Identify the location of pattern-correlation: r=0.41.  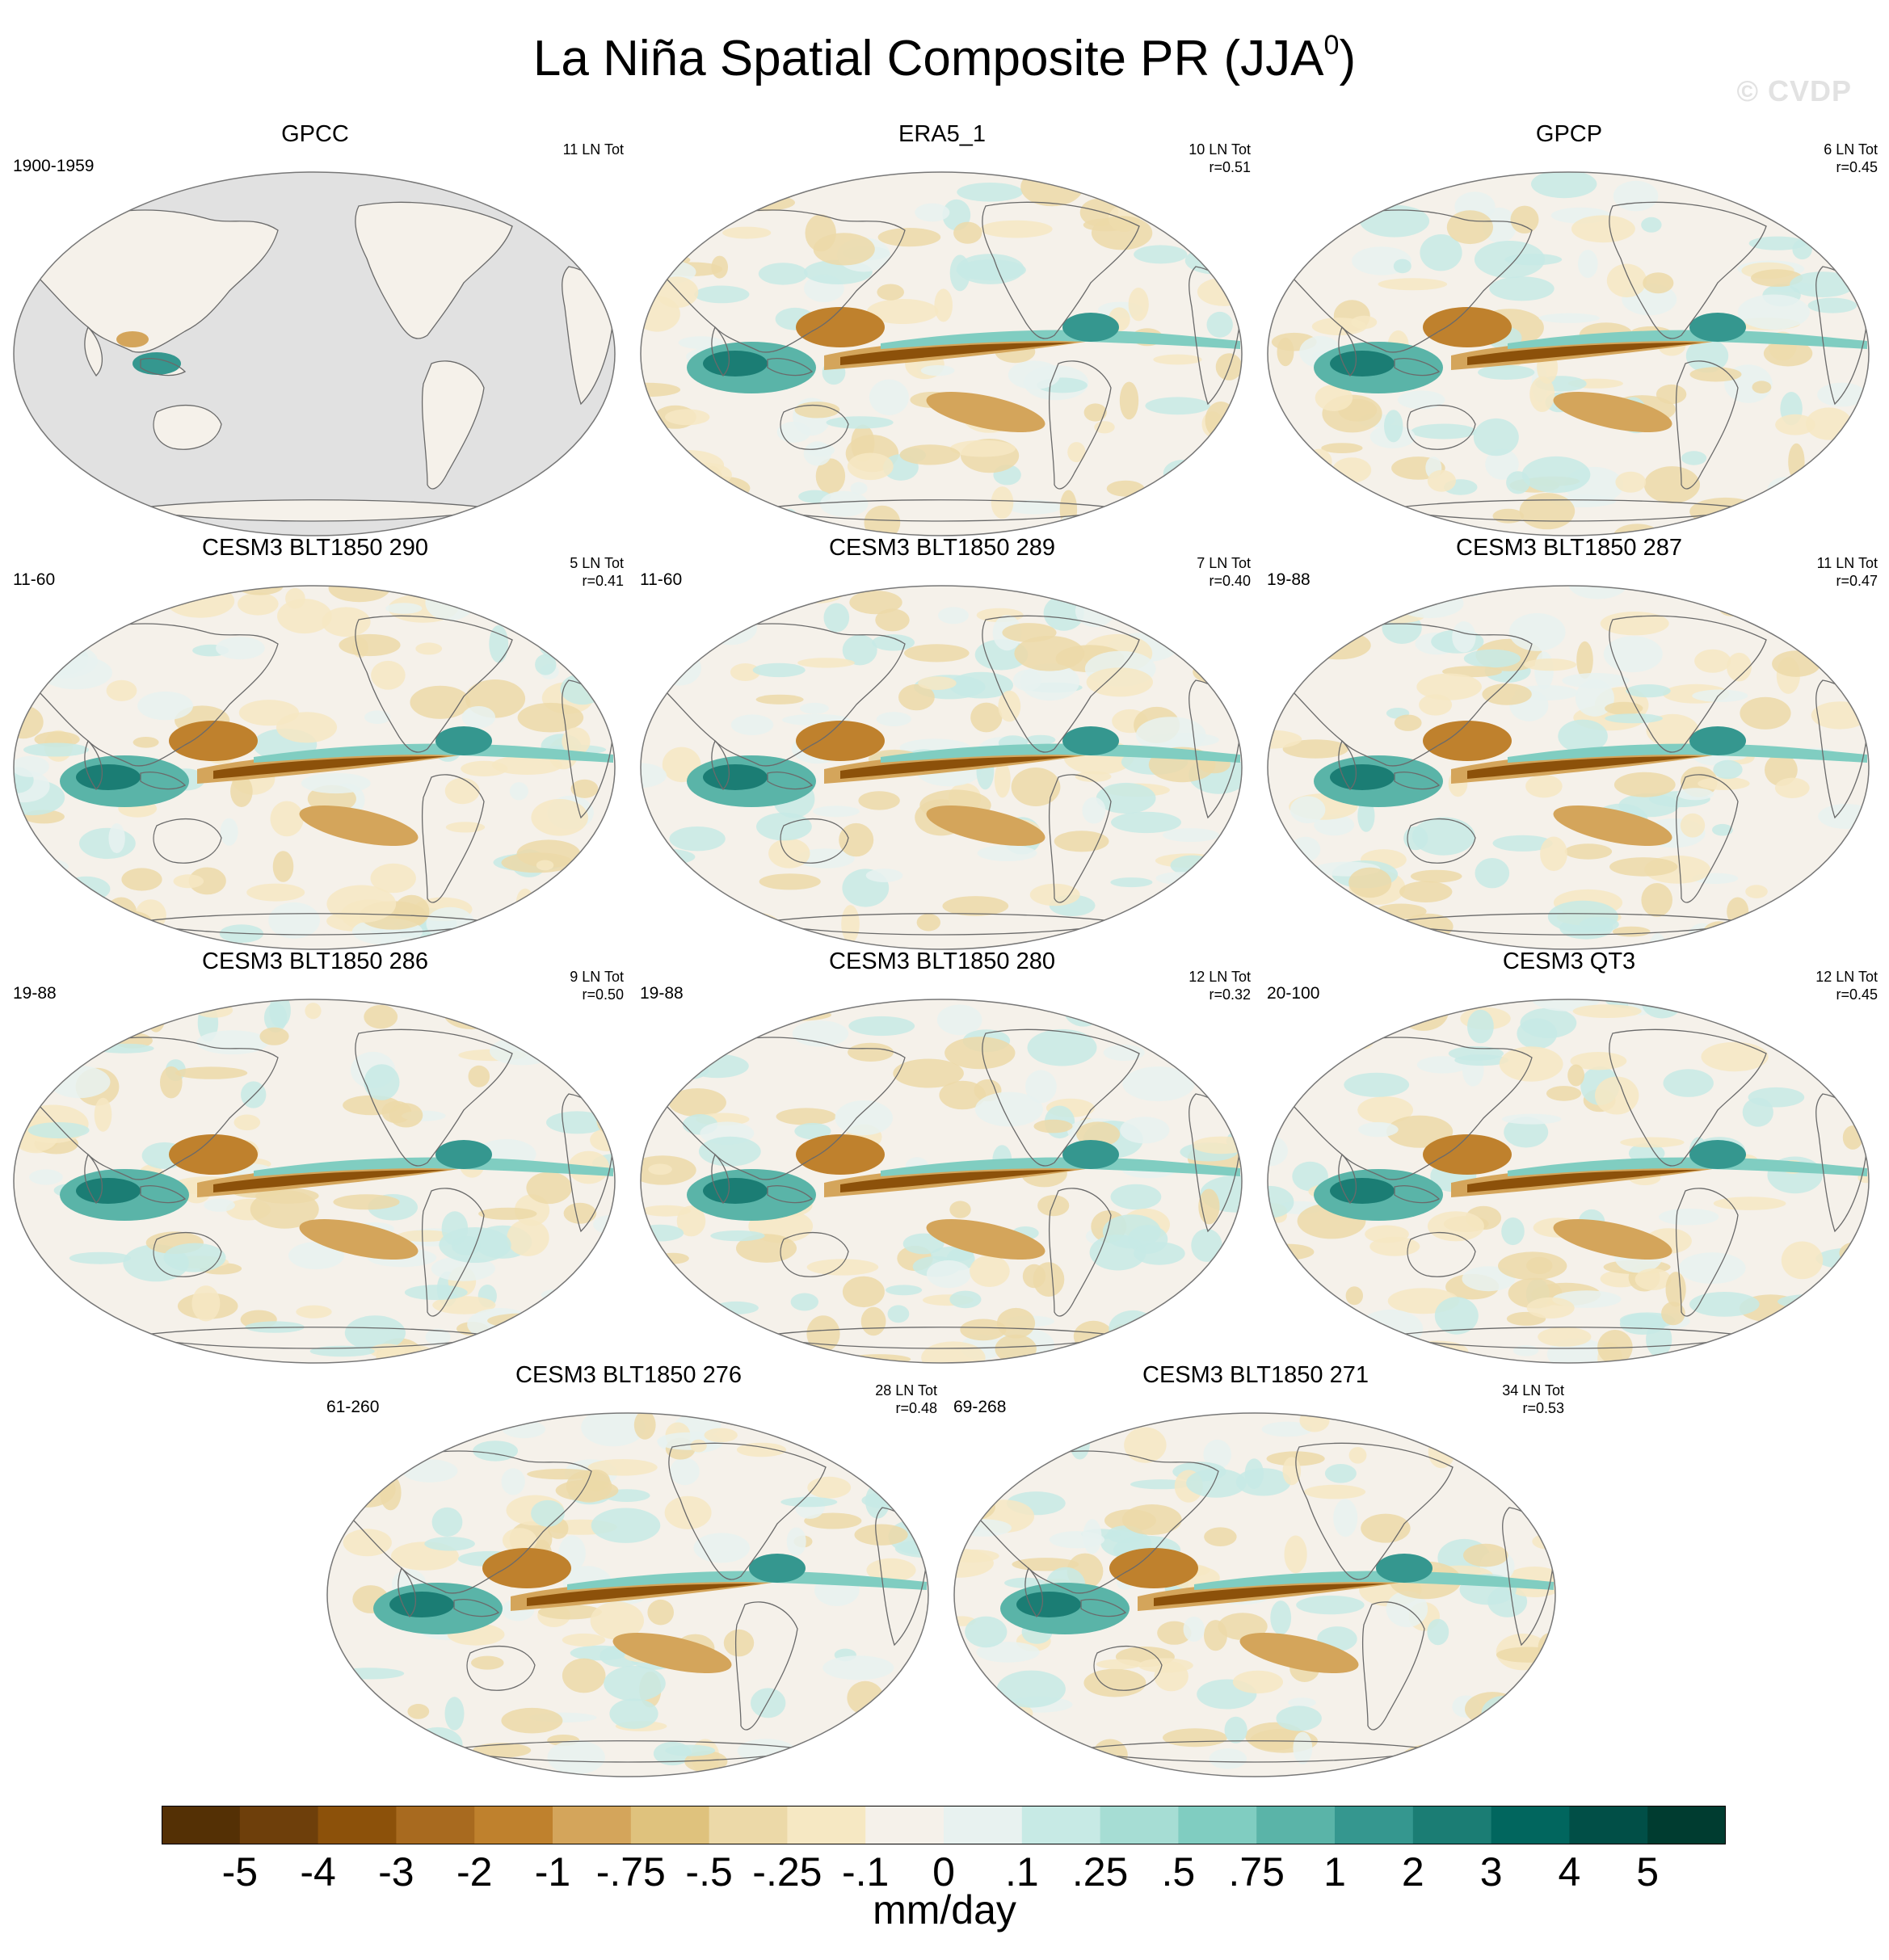
(603, 581).